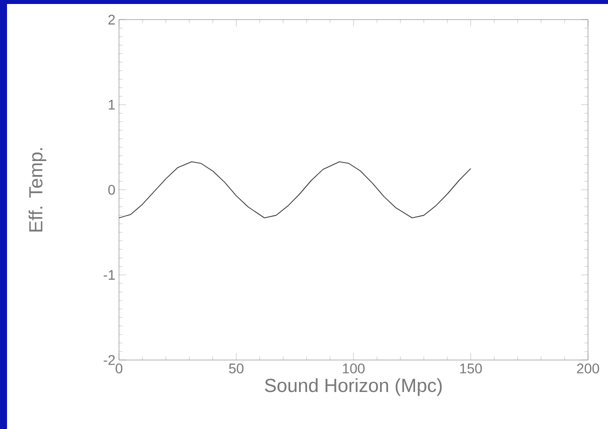 Image resolution: width=608 pixels, height=429 pixels. Describe the element at coordinates (471, 369) in the screenshot. I see `x-tick-label: 150` at that location.